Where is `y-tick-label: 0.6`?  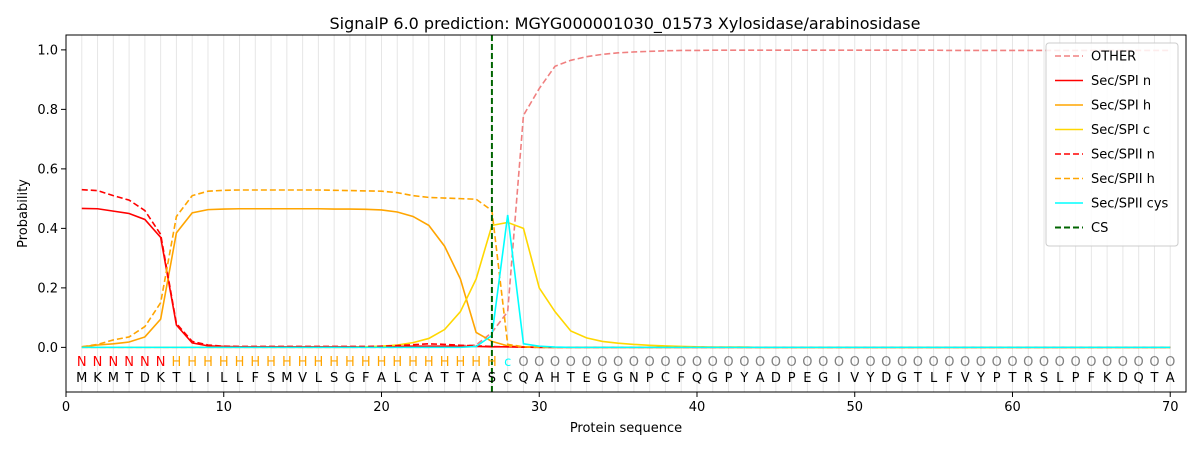
y-tick-label: 0.6 is located at coordinates (47, 169).